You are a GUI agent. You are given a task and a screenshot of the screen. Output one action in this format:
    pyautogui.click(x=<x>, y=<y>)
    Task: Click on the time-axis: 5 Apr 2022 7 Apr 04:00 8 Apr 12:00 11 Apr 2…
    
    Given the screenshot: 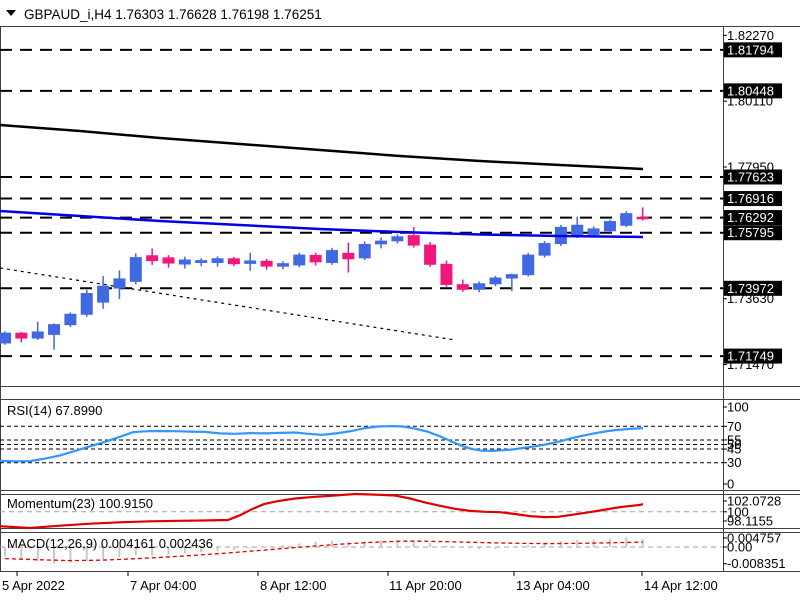 What is the action you would take?
    pyautogui.click(x=360, y=582)
    